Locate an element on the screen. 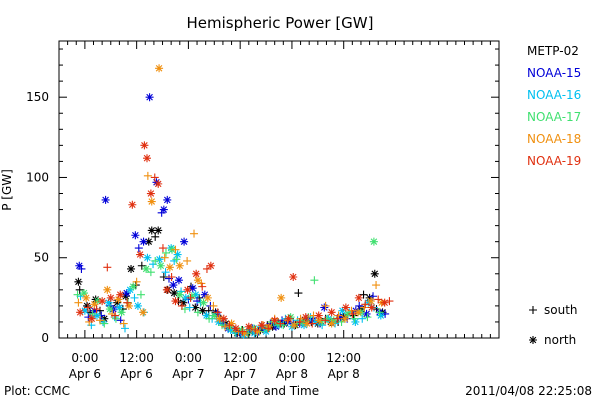 The height and width of the screenshot is (400, 600). x-tick-time: 0:00 is located at coordinates (188, 358).